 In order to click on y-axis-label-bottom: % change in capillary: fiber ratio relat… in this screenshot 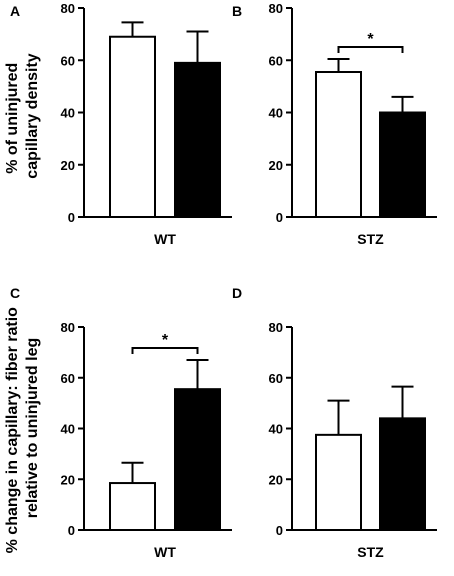, I will do `click(22, 428)`.